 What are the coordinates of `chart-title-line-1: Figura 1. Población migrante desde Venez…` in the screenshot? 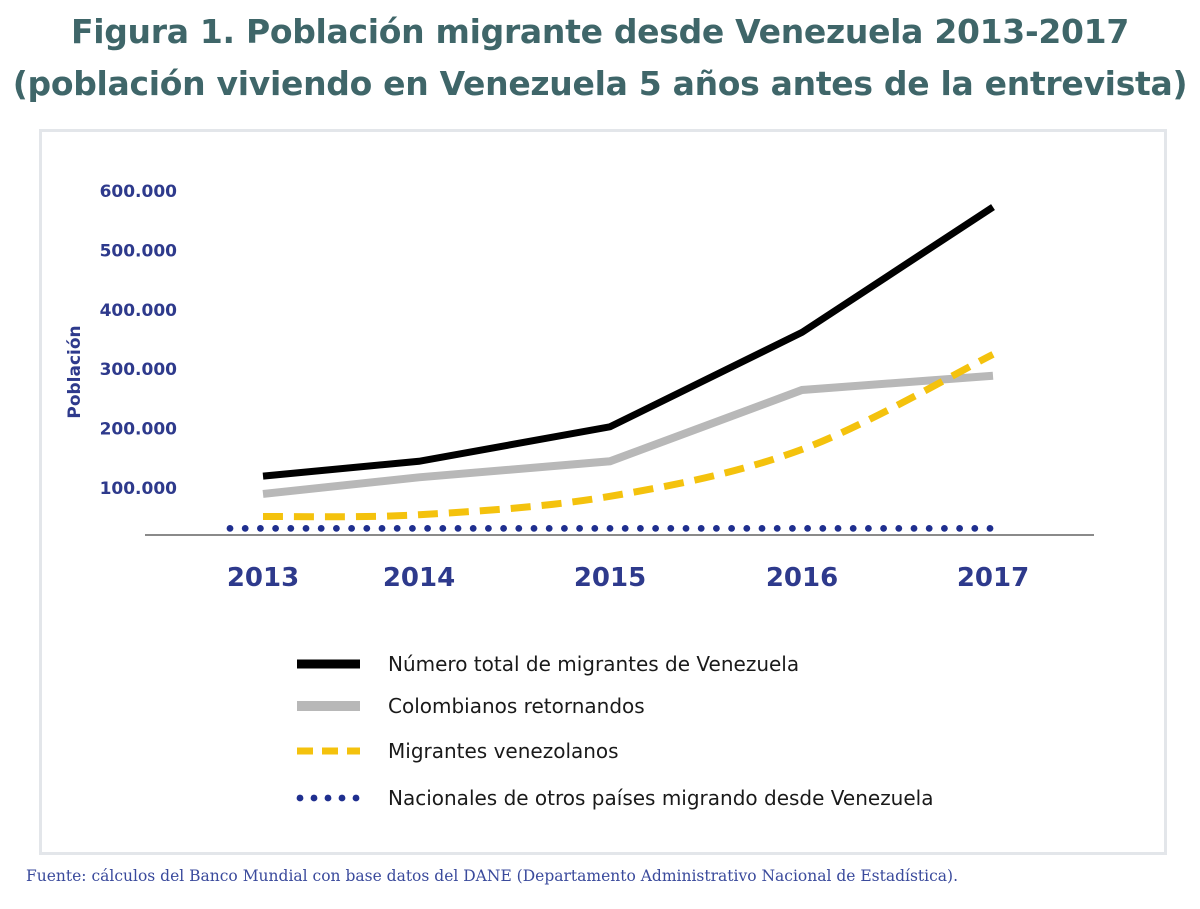 It's located at (600, 31).